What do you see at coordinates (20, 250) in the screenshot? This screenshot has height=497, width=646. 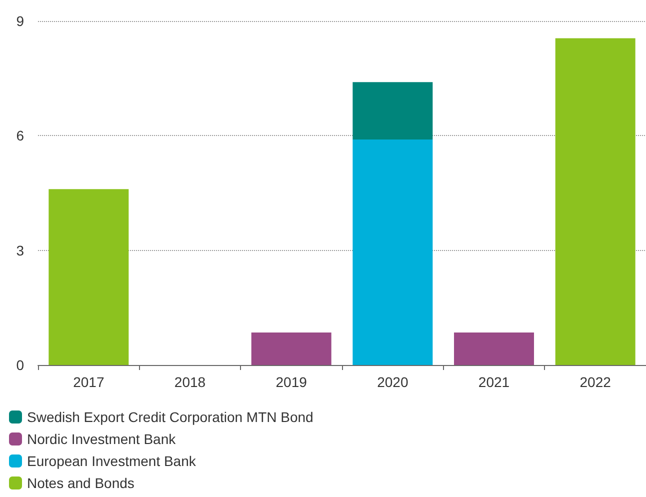 I see `y-tick-label: 3` at bounding box center [20, 250].